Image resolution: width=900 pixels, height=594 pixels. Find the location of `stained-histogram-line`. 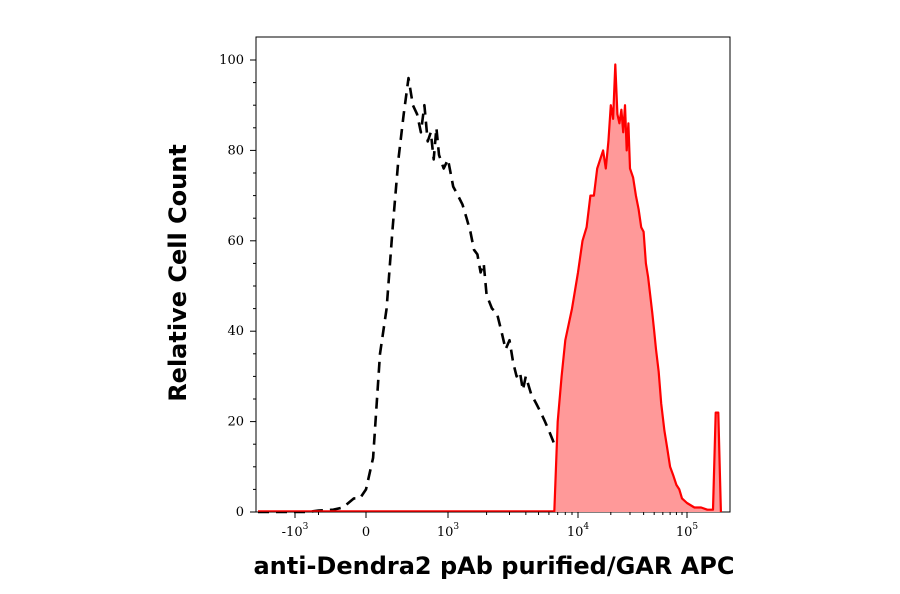

stained-histogram-line is located at coordinates (637, 288).